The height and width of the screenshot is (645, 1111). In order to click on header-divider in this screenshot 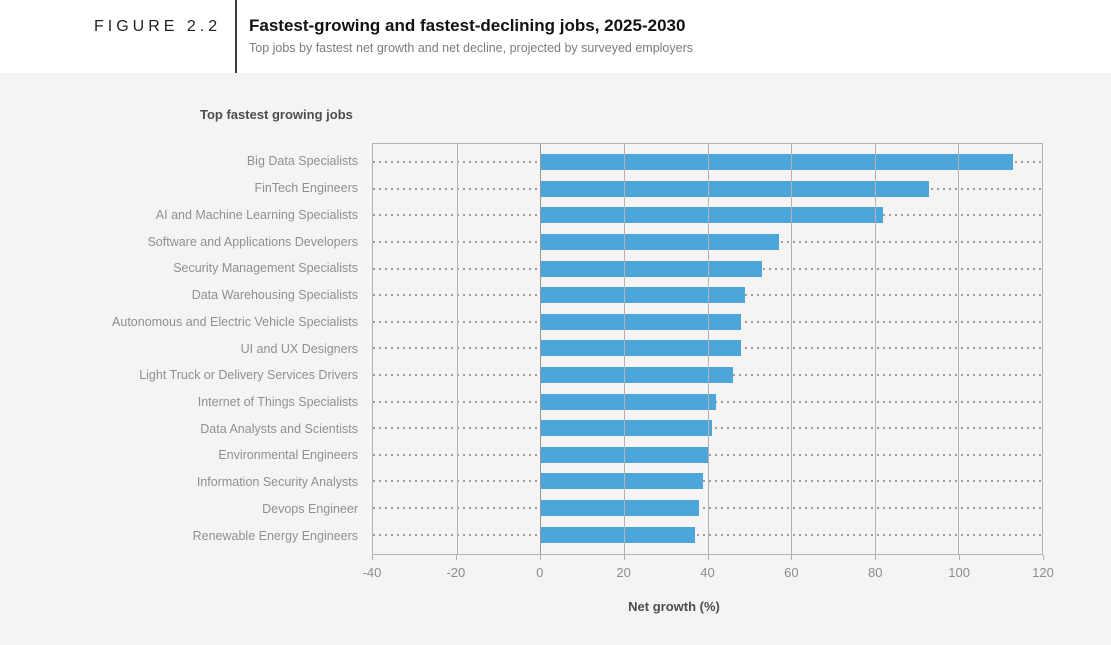, I will do `click(236, 36)`.